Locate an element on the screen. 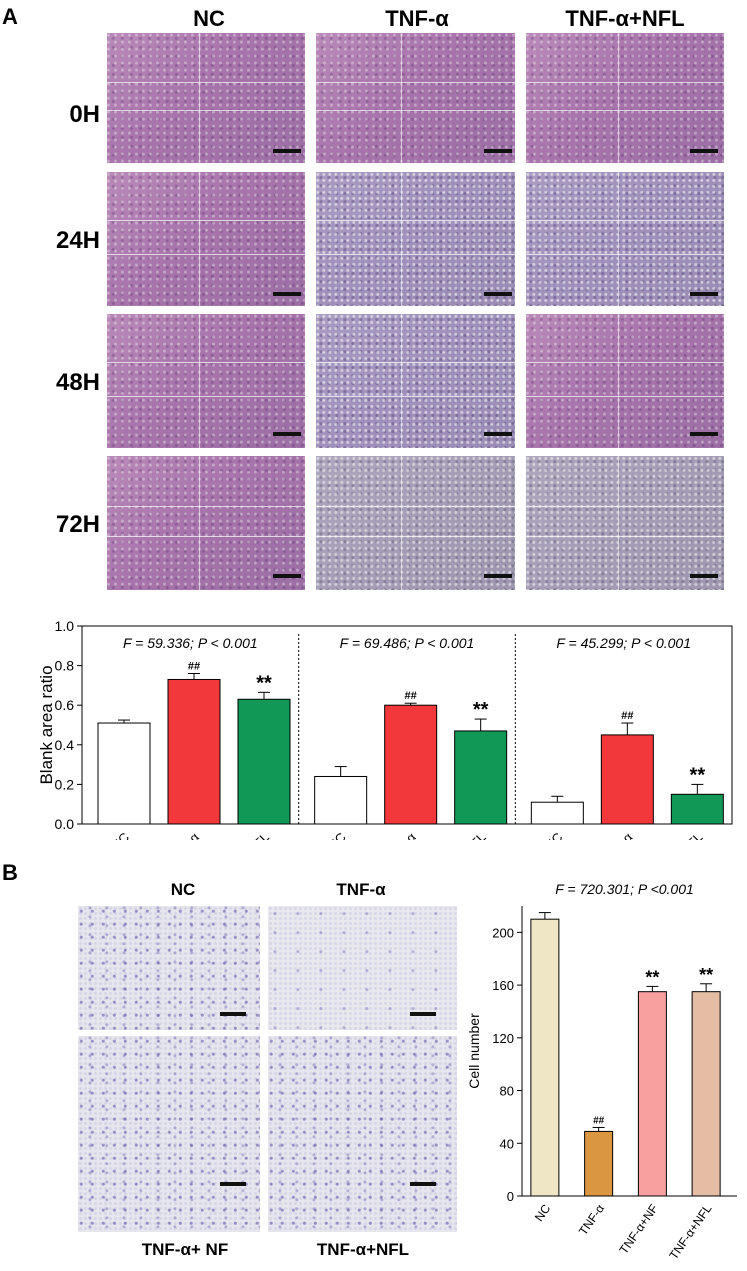 The width and height of the screenshot is (747, 1271). transwell-image-tnf is located at coordinates (362, 968).